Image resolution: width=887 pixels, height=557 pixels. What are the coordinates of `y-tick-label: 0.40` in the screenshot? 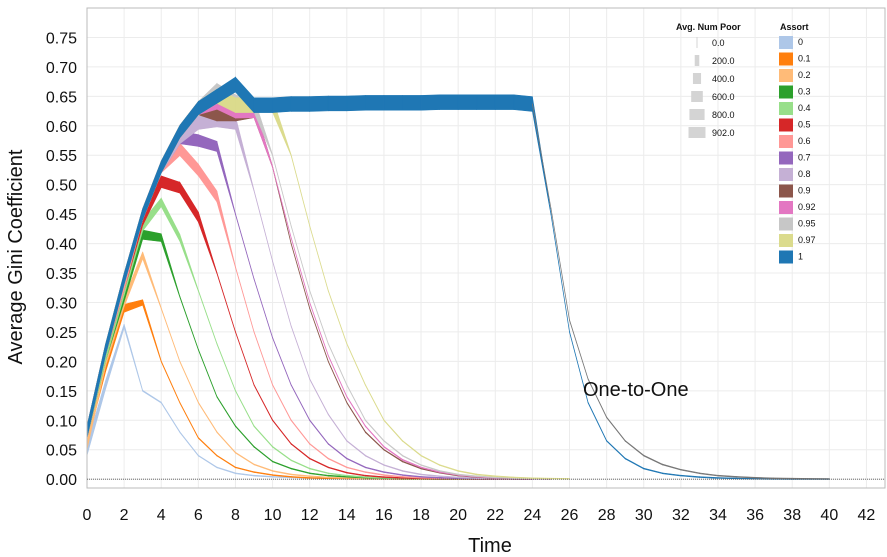 It's located at (61, 245).